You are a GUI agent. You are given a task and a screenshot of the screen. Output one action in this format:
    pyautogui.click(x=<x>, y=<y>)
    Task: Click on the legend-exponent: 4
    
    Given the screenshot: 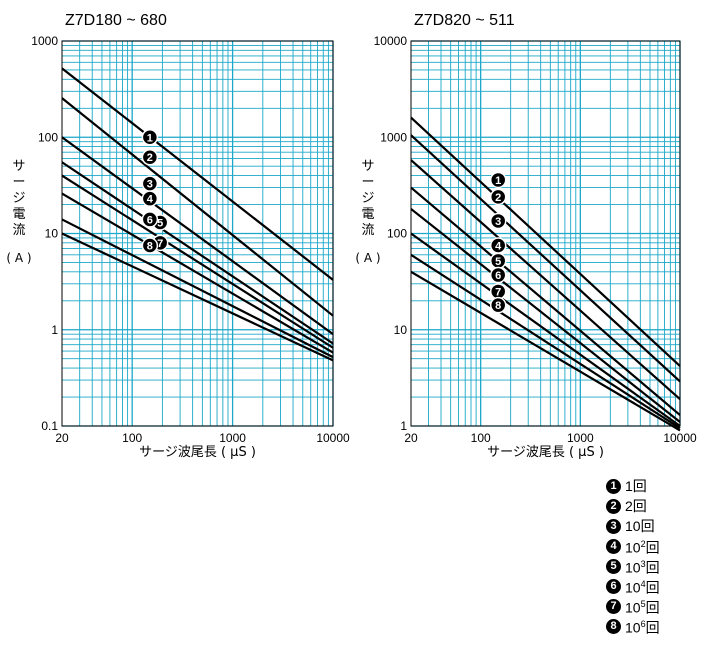 What is the action you would take?
    pyautogui.click(x=643, y=584)
    